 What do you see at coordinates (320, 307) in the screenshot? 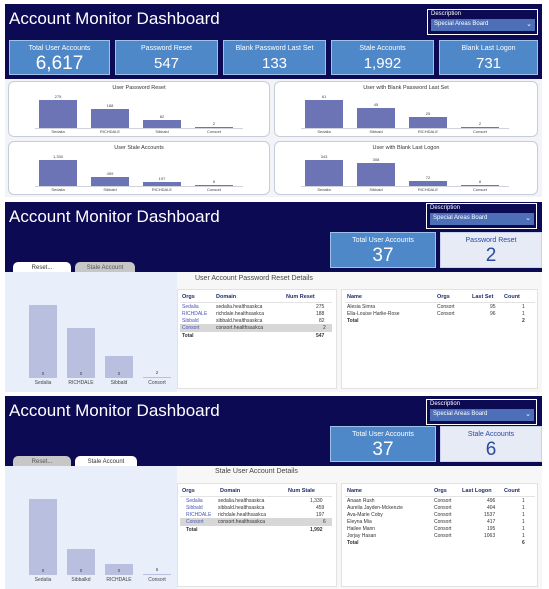
I see `table-cell-num: 275` at bounding box center [320, 307].